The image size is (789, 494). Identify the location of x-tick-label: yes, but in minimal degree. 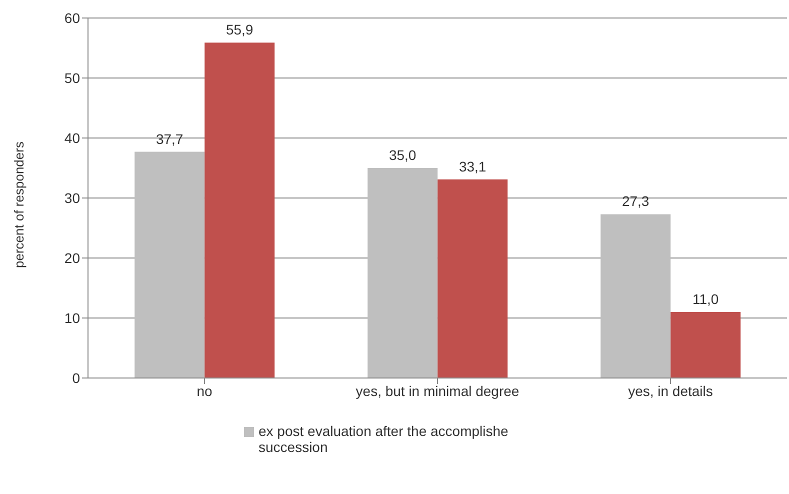
(438, 390).